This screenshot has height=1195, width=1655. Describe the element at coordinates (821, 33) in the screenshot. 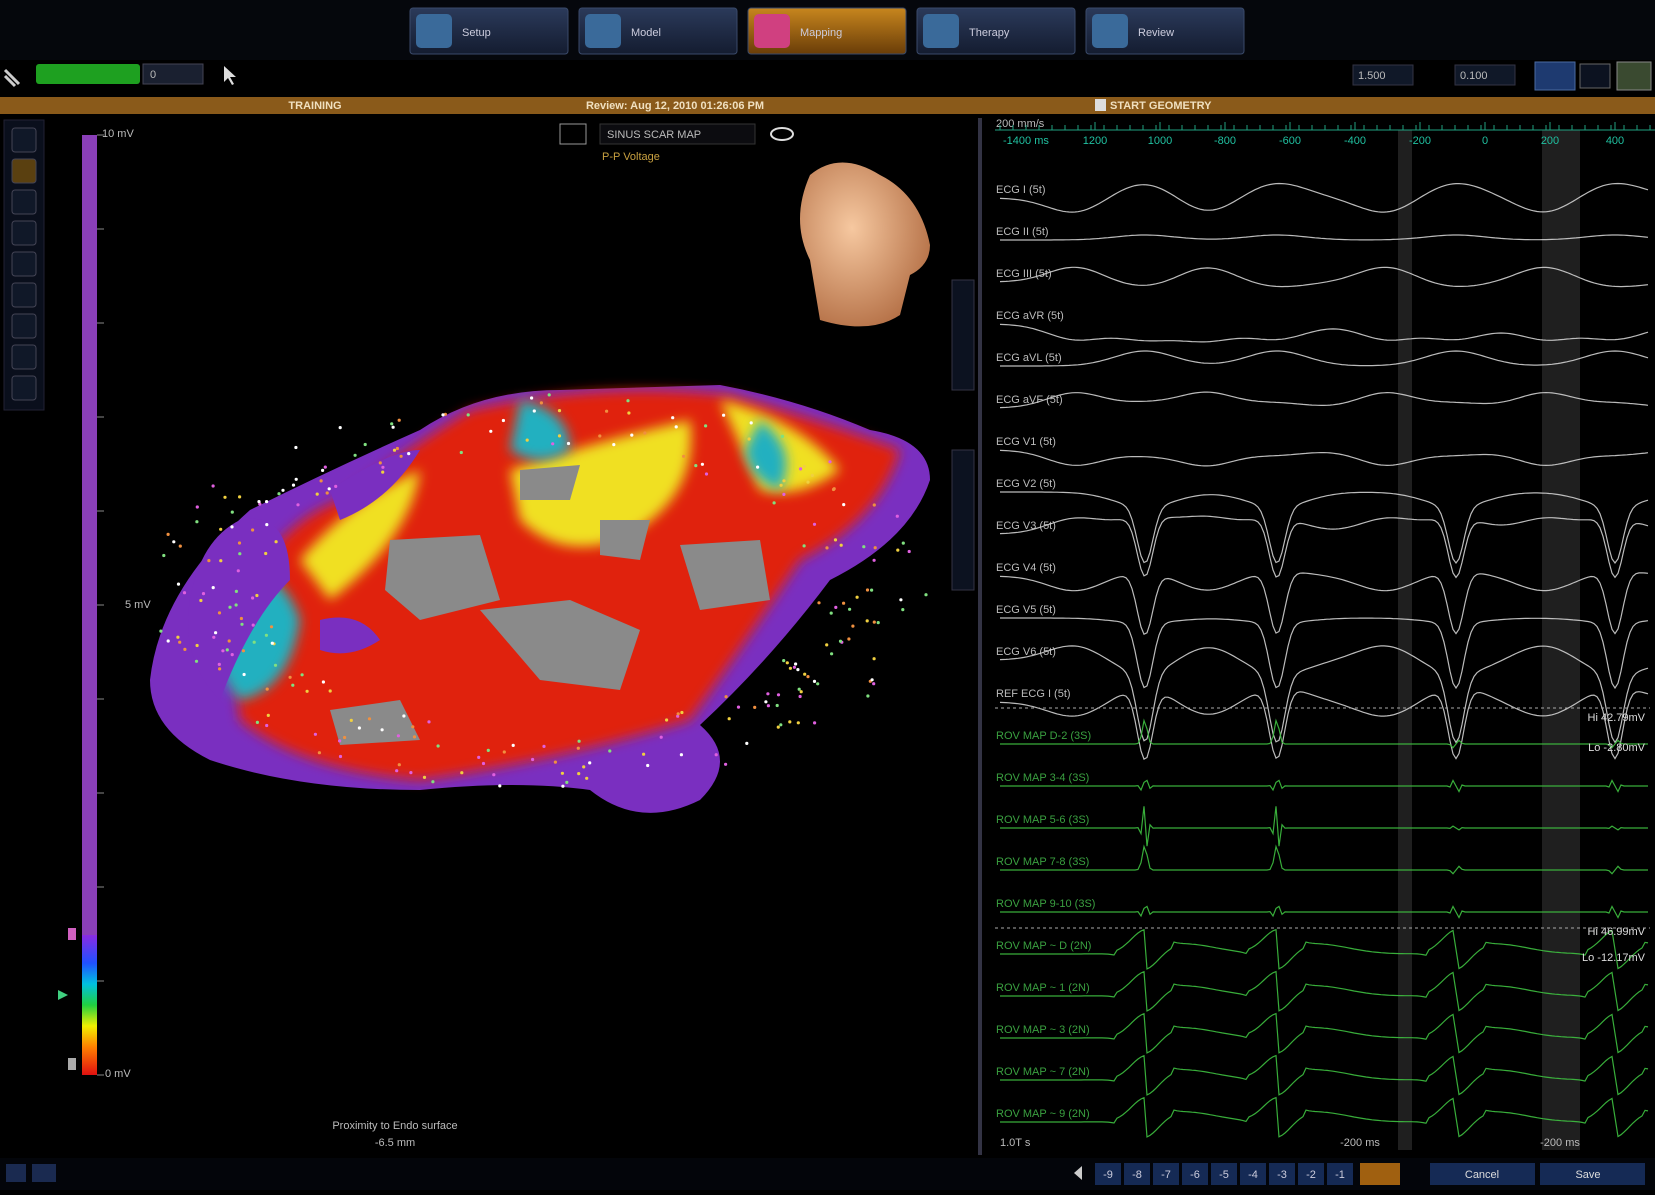

I see `nav-tab-label: Mapping` at that location.